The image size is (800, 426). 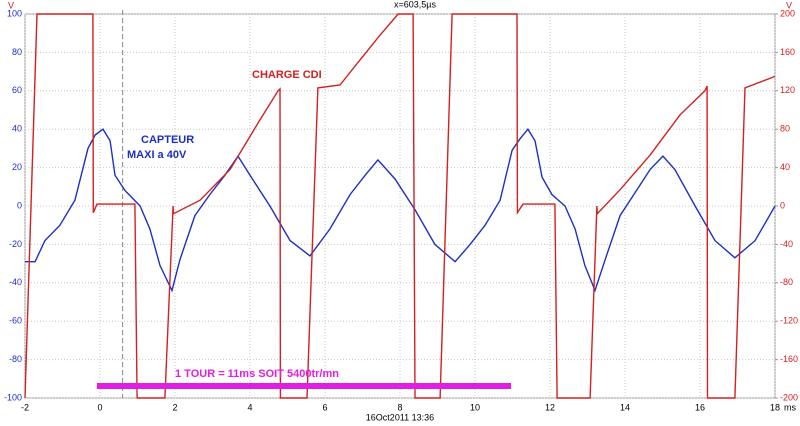 I want to click on annotation: MAXI a 40V, so click(x=157, y=155).